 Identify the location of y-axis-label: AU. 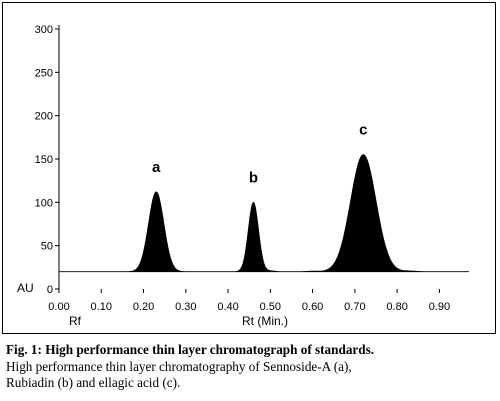
(25, 288).